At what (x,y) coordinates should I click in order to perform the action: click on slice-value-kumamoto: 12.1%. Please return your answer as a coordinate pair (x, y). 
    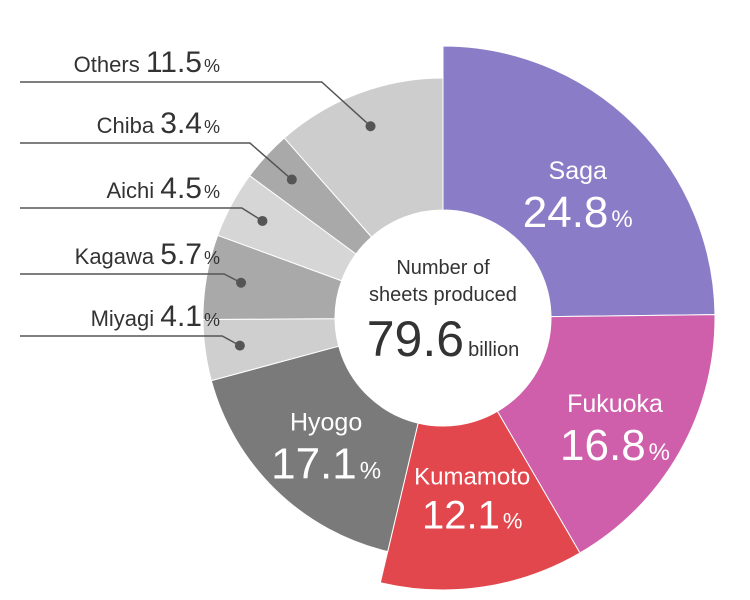
    Looking at the image, I should click on (472, 516).